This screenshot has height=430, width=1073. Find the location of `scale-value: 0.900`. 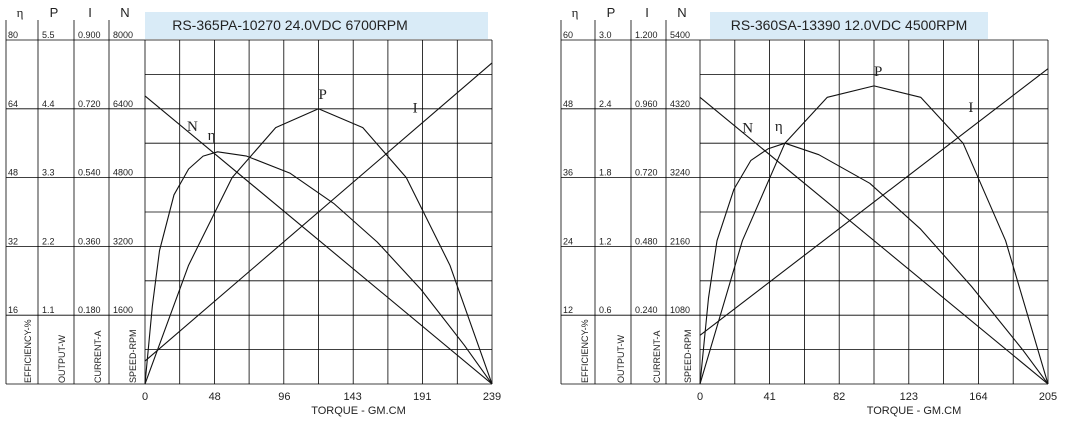

scale-value: 0.900 is located at coordinates (89, 35).